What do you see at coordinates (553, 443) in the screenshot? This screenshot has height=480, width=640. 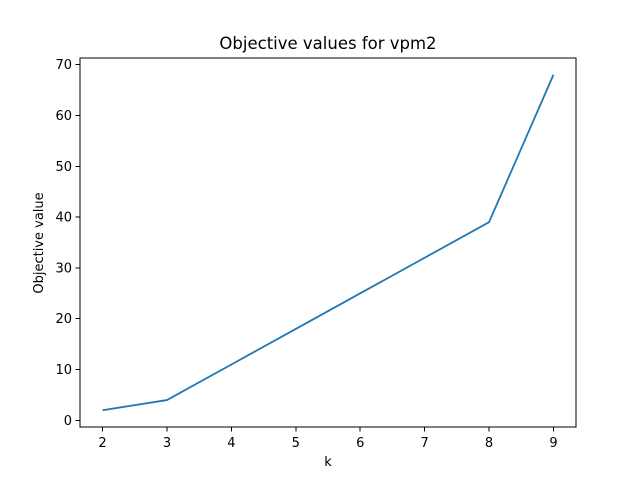 I see `x-tick-label: 9` at bounding box center [553, 443].